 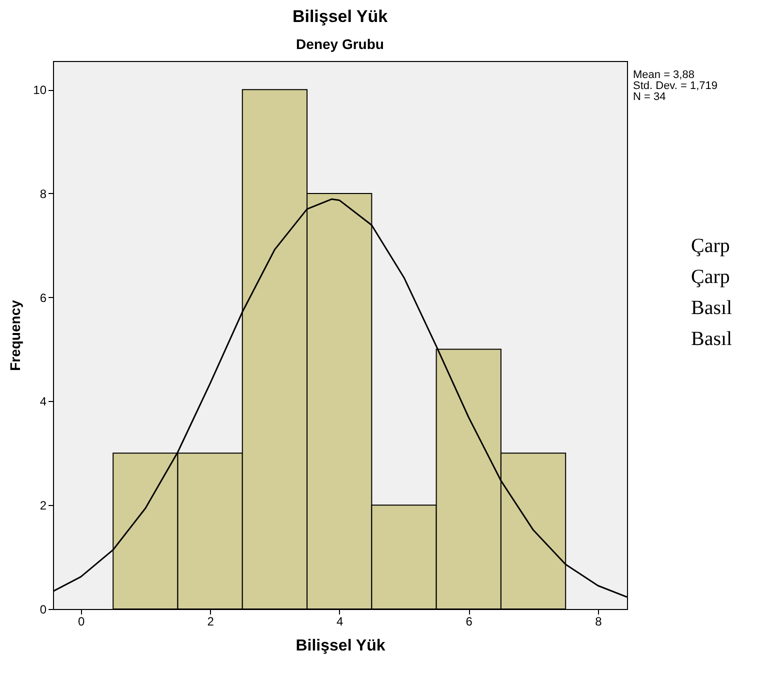 I want to click on x-tick-label: 2, so click(x=210, y=621).